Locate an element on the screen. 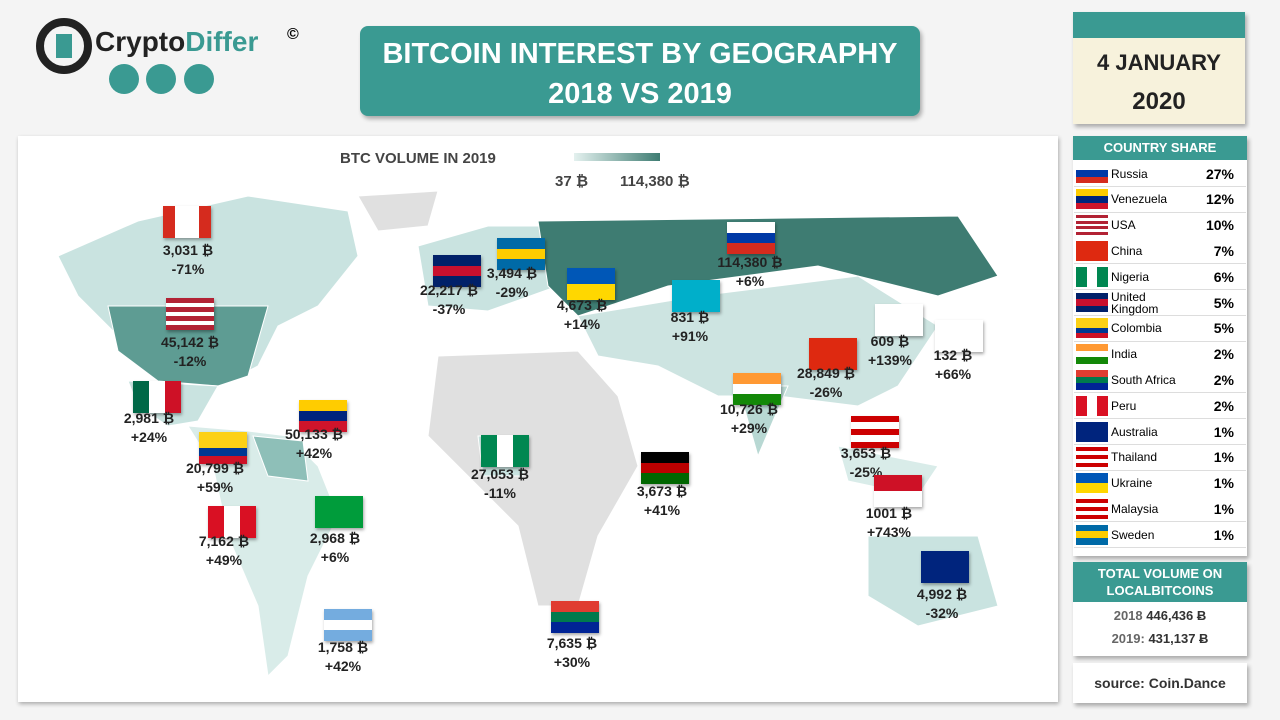 This screenshot has width=1280, height=720. change: +41% is located at coordinates (662, 510).